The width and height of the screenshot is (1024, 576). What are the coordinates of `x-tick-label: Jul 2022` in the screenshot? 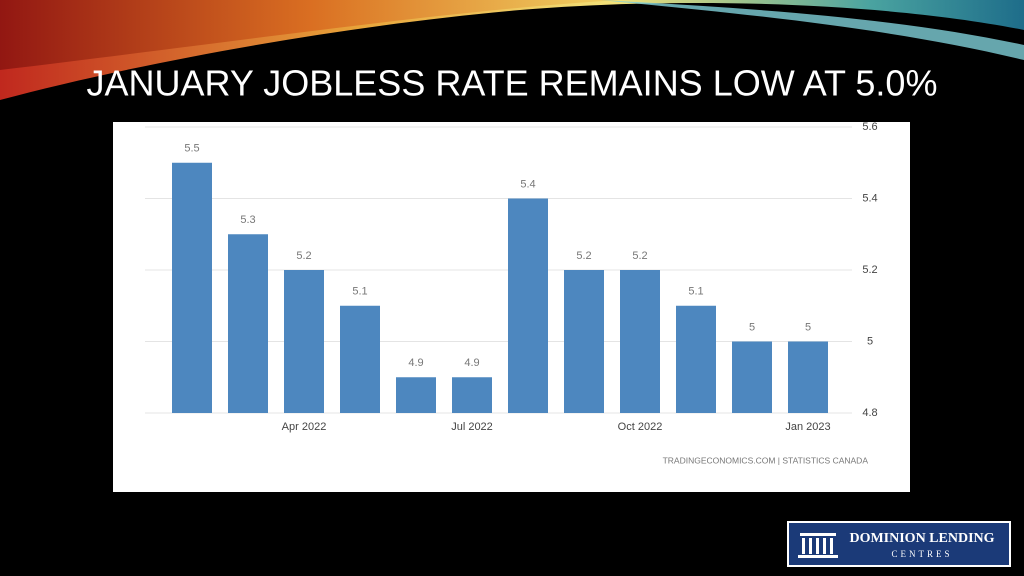 It's located at (472, 427).